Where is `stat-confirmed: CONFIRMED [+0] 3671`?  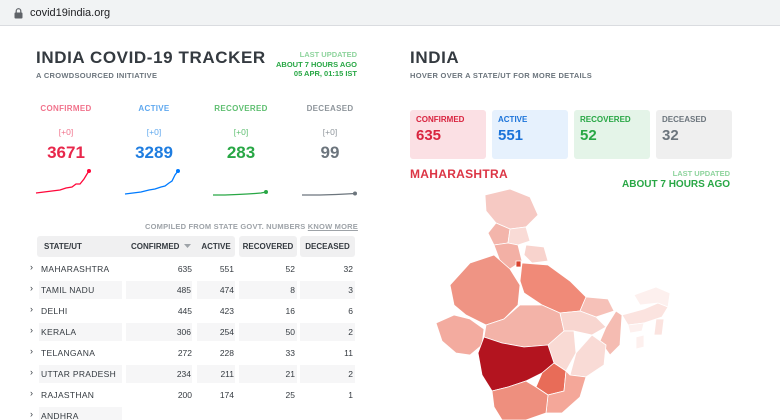
stat-confirmed: CONFIRMED [+0] 3671 is located at coordinates (66, 133).